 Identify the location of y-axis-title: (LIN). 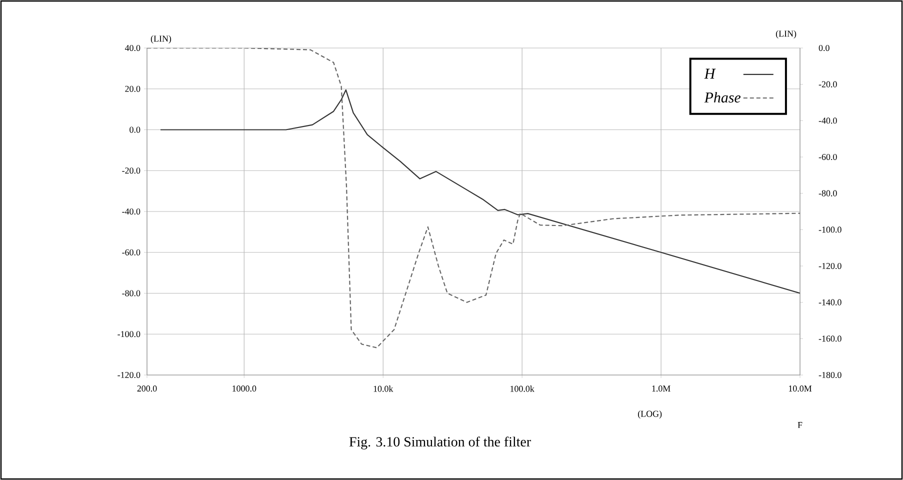
(161, 39).